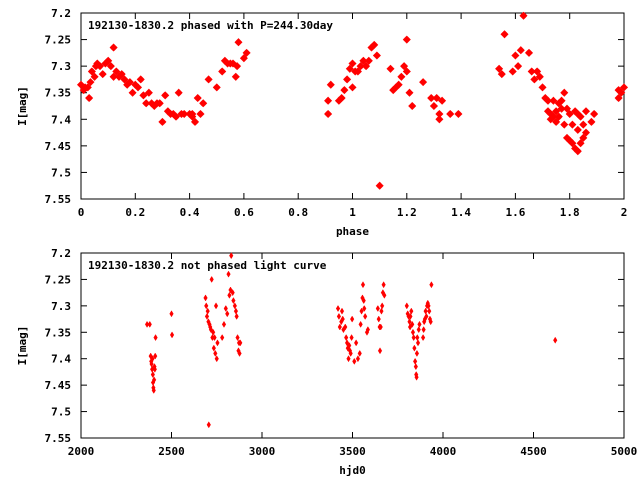 This screenshot has height=485, width=640. What do you see at coordinates (58, 40) in the screenshot?
I see `phased-y-tick-label: 7.25` at bounding box center [58, 40].